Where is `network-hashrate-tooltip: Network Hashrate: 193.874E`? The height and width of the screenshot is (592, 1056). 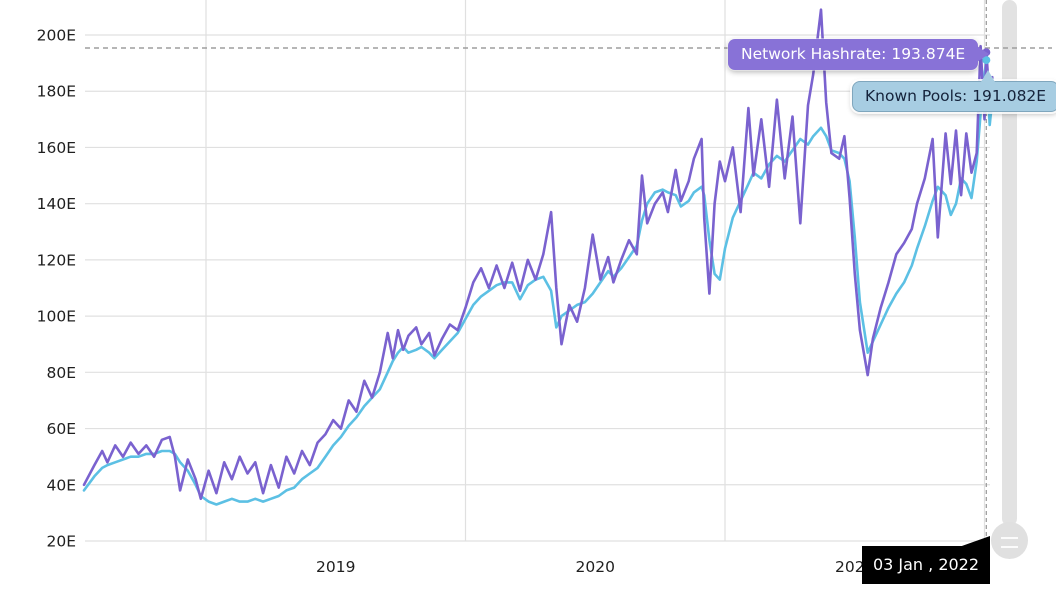
network-hashrate-tooltip: Network Hashrate: 193.874E is located at coordinates (859, 54).